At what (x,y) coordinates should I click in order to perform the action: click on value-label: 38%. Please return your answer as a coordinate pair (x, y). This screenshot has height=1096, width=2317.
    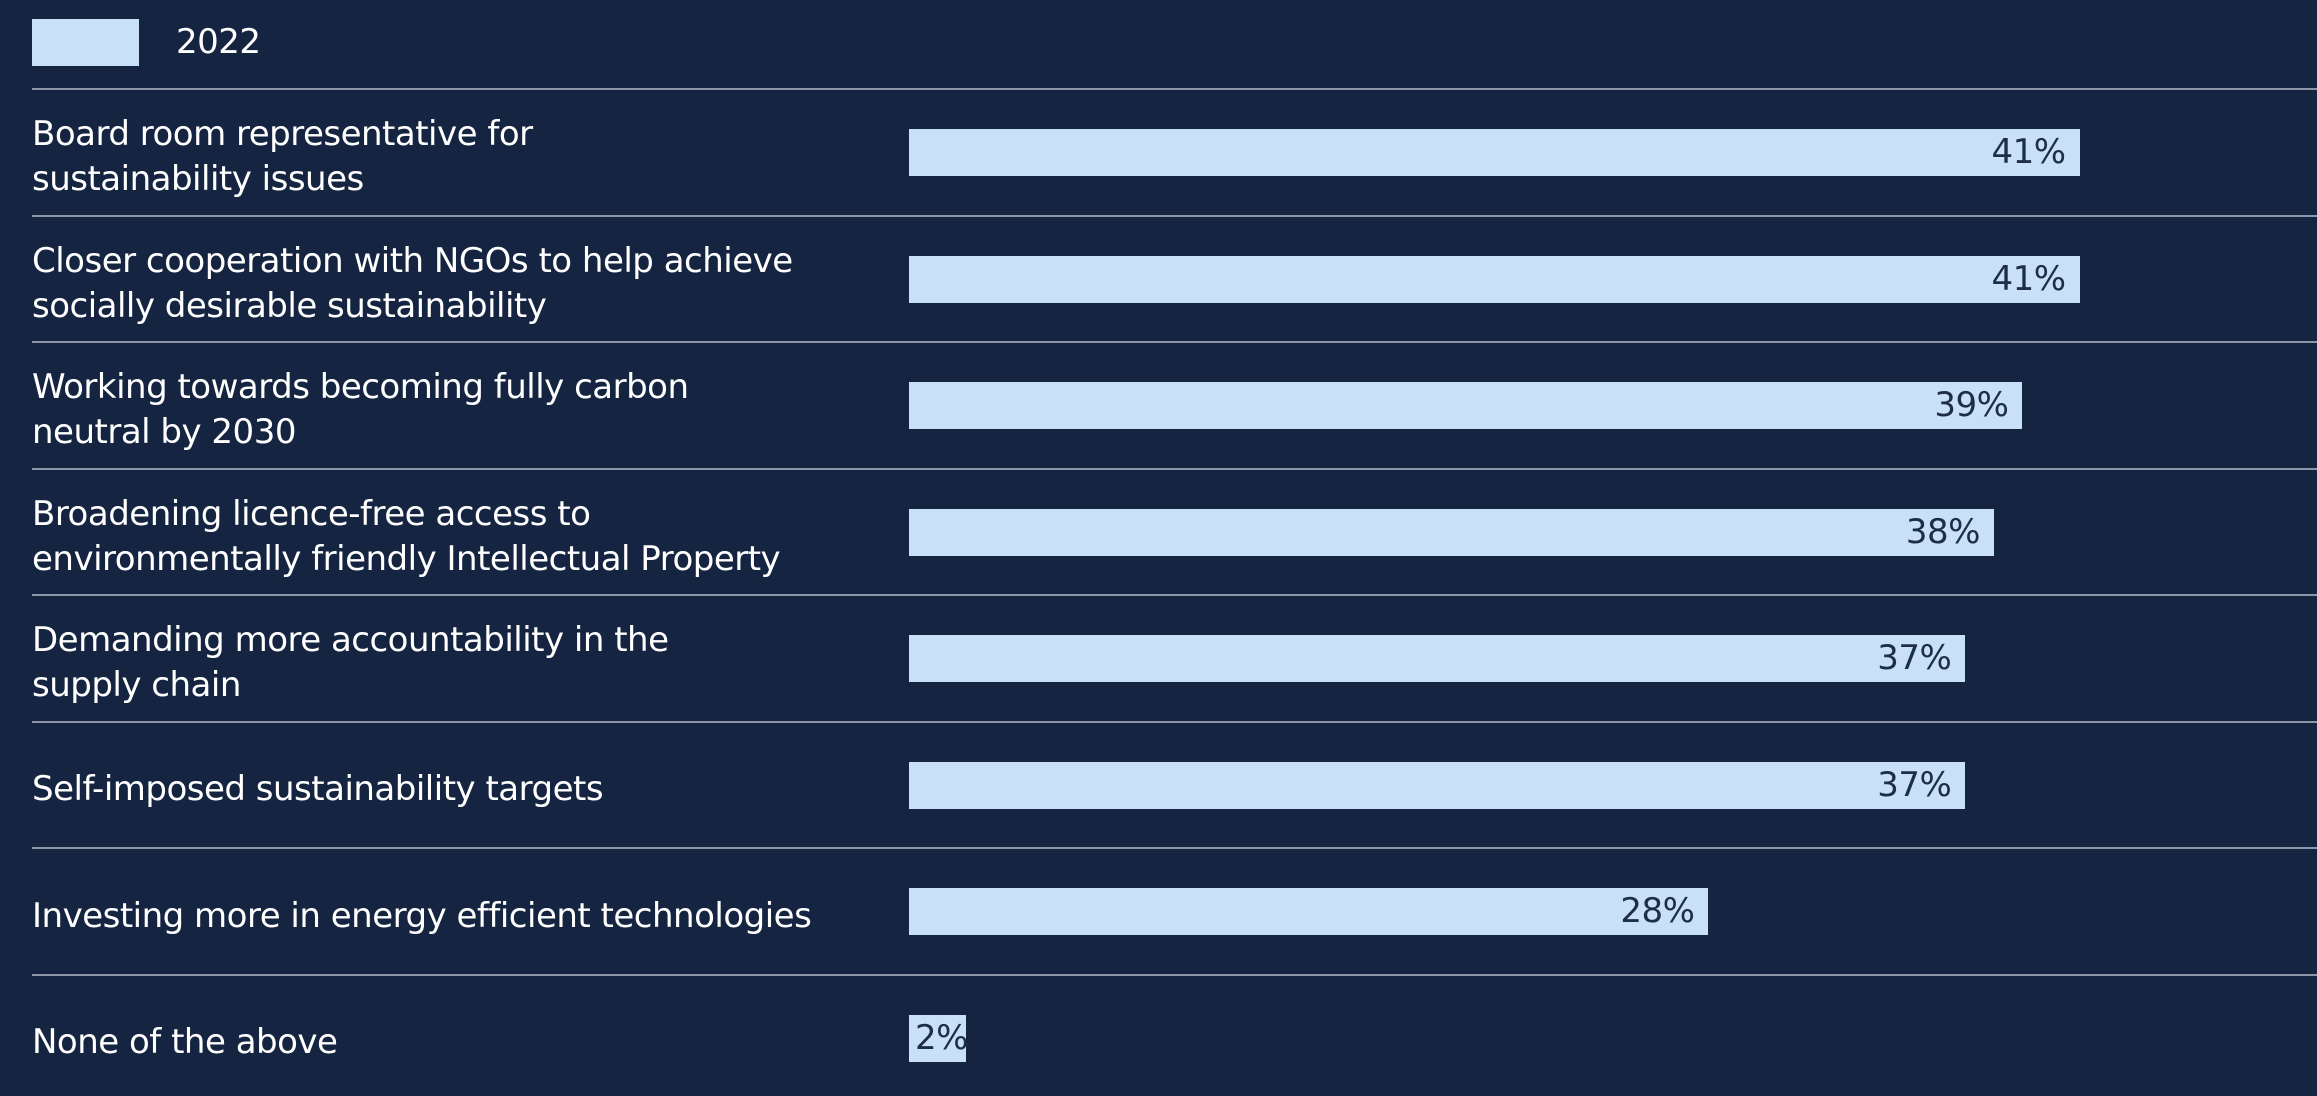
    Looking at the image, I should click on (1943, 531).